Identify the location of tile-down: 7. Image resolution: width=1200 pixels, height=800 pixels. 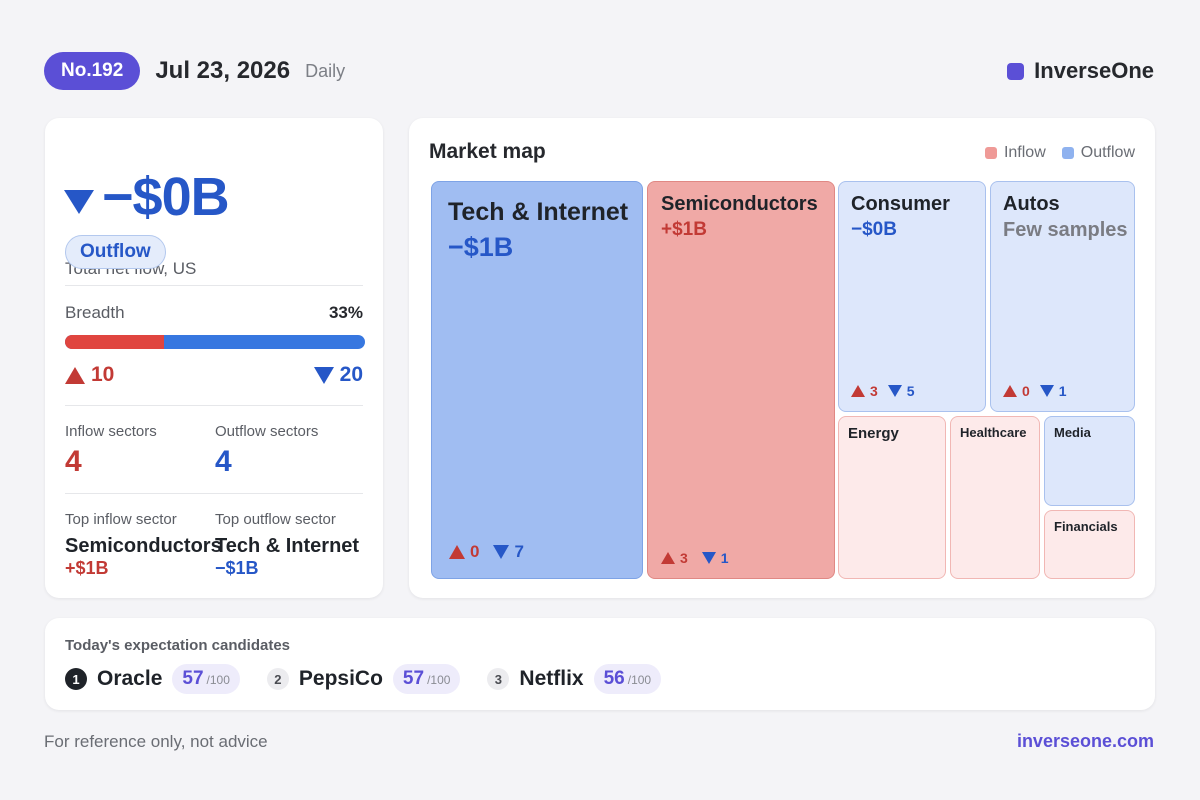
(508, 552).